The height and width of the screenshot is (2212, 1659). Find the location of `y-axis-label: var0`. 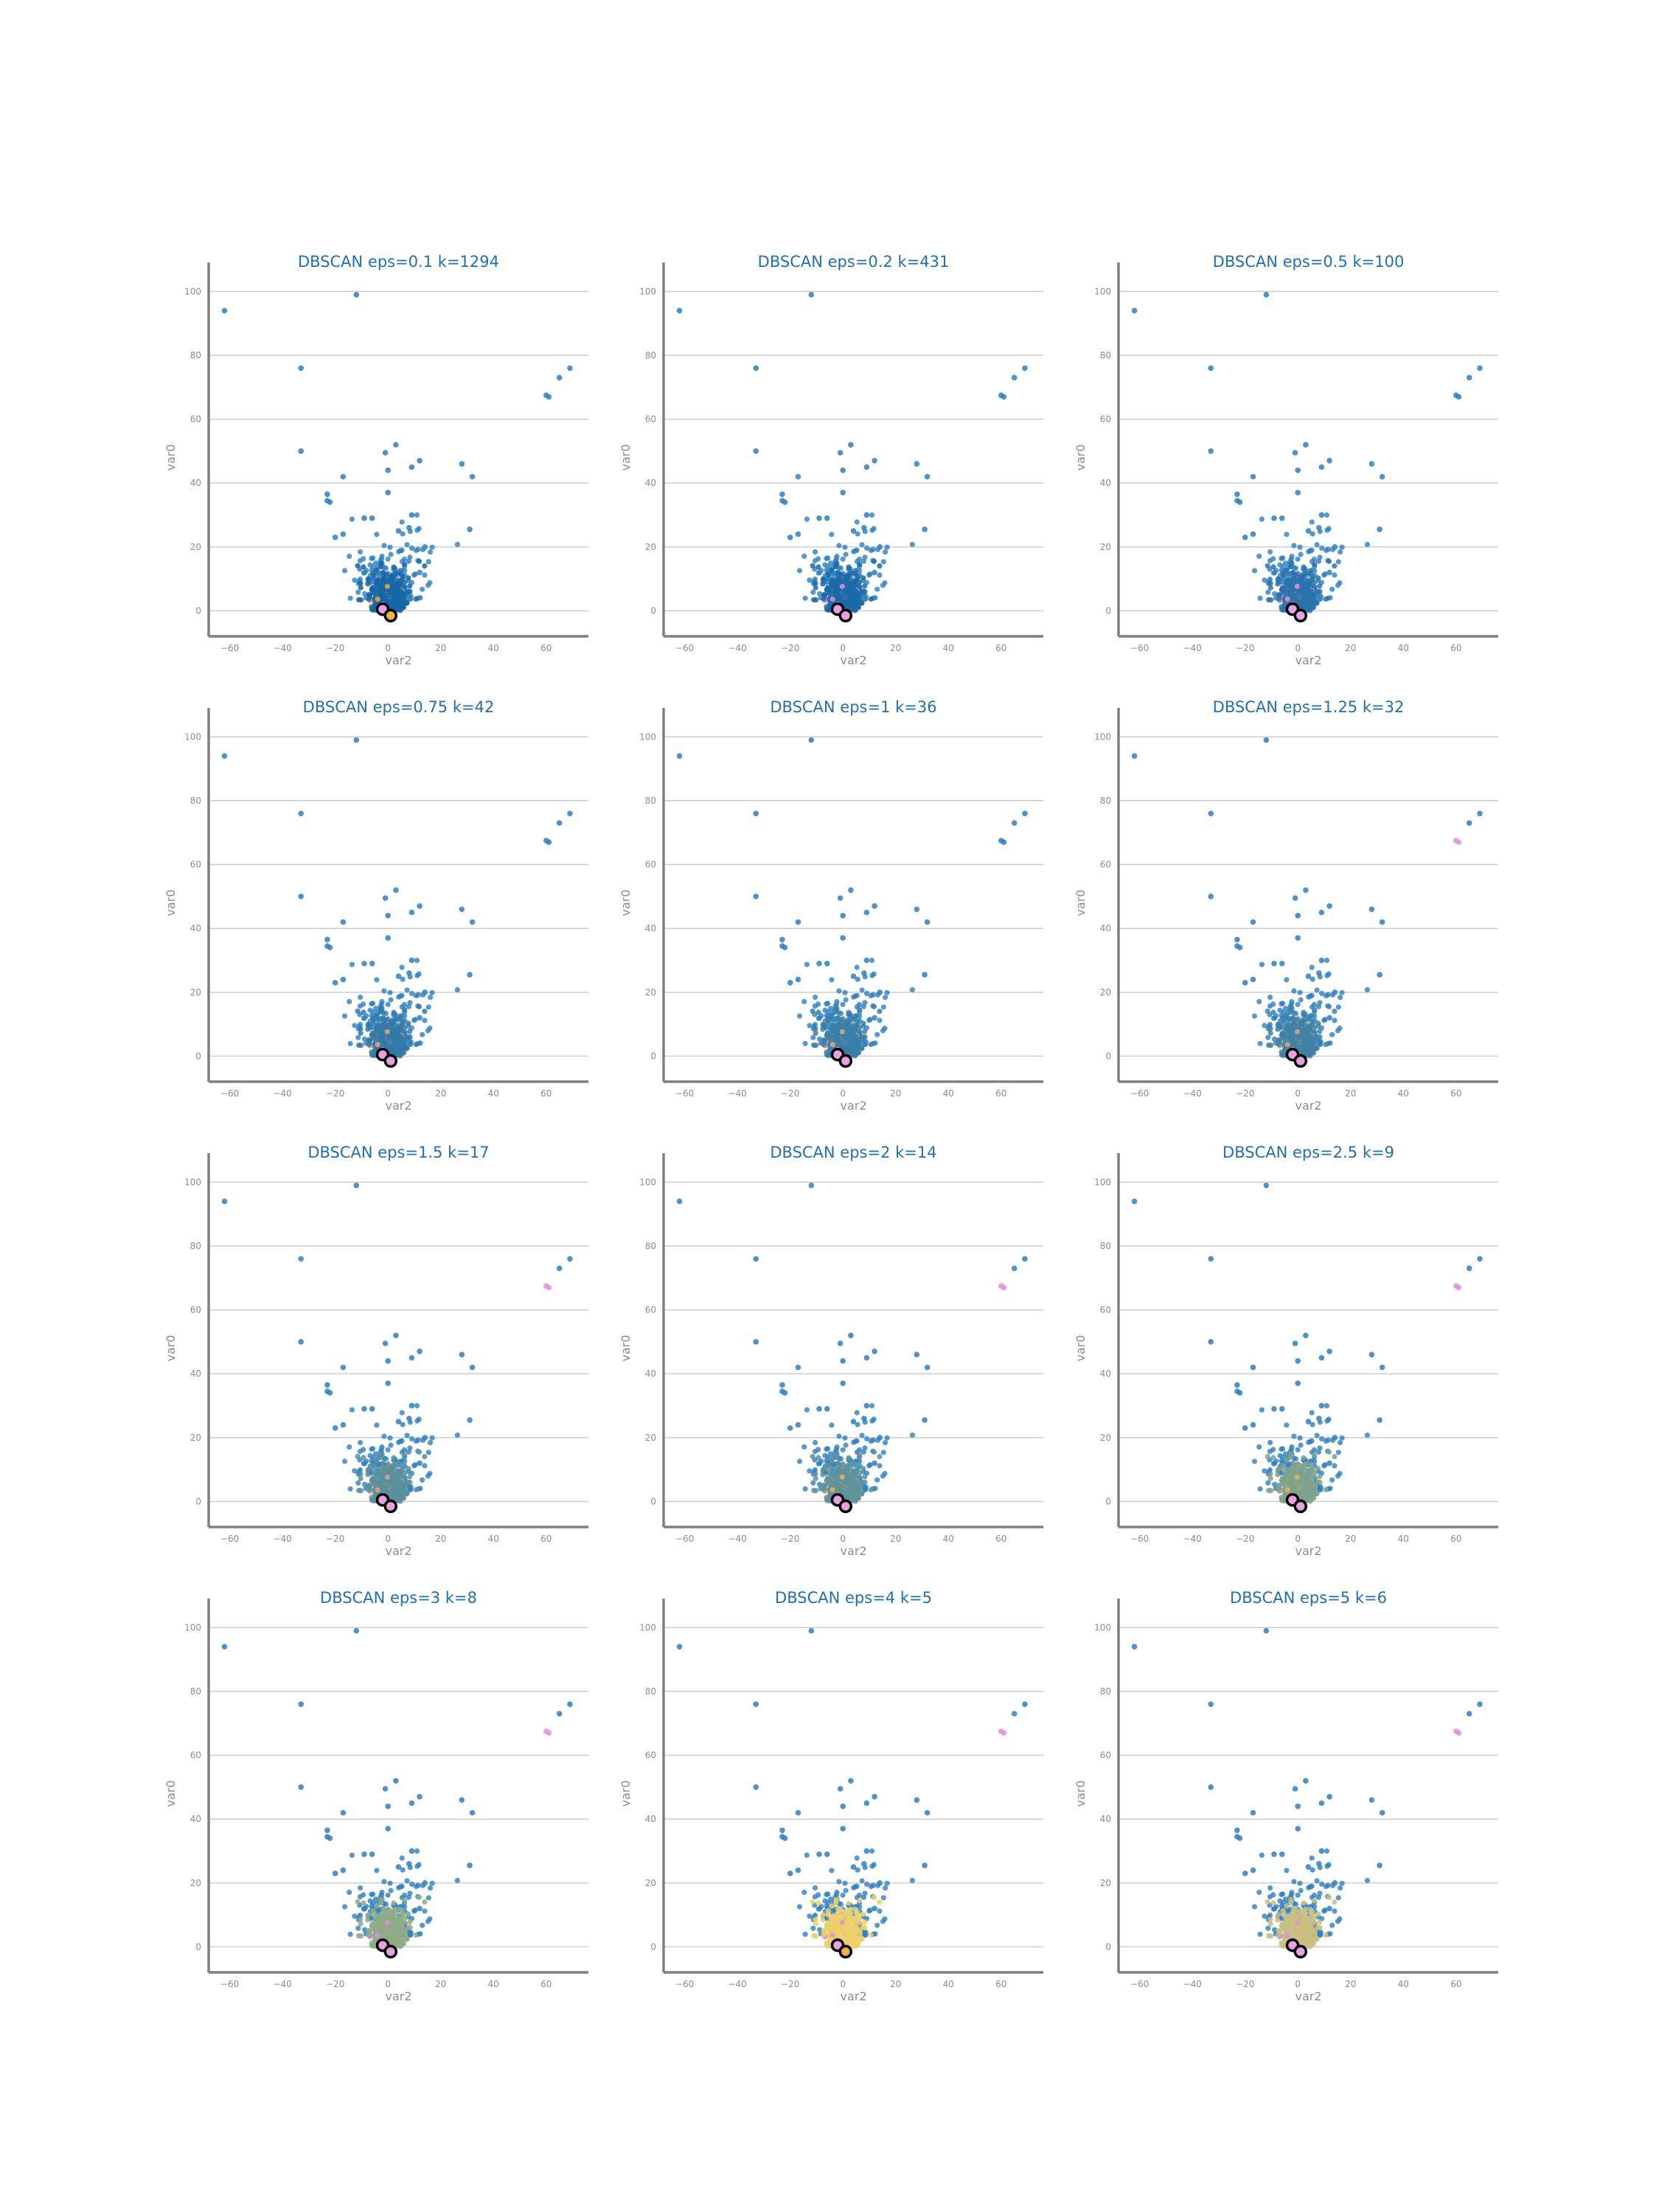

y-axis-label: var0 is located at coordinates (626, 902).